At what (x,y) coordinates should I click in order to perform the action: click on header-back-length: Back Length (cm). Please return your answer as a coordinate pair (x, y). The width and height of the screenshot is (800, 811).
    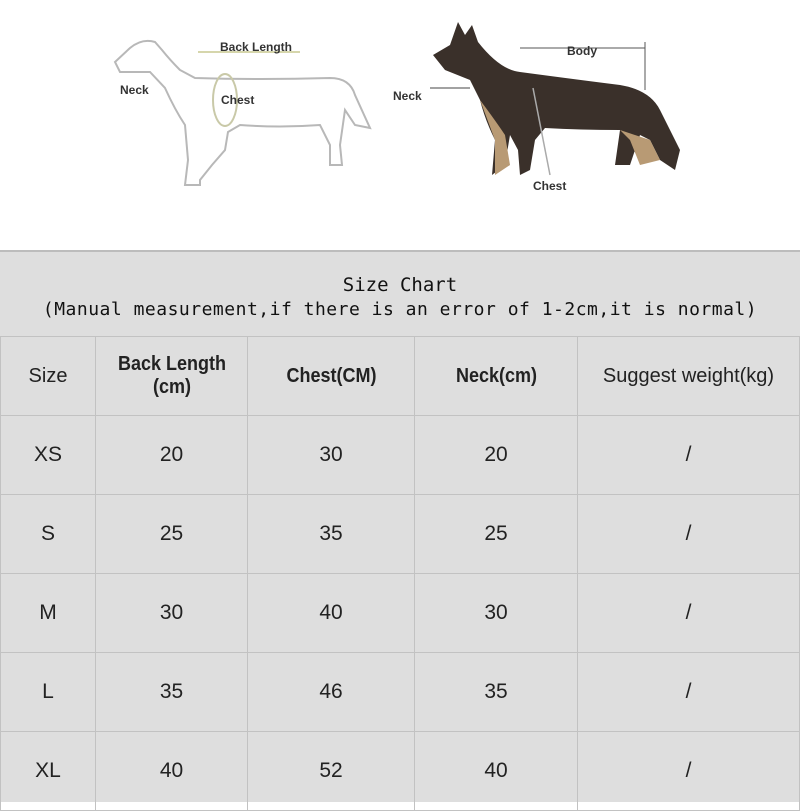
    Looking at the image, I should click on (171, 376).